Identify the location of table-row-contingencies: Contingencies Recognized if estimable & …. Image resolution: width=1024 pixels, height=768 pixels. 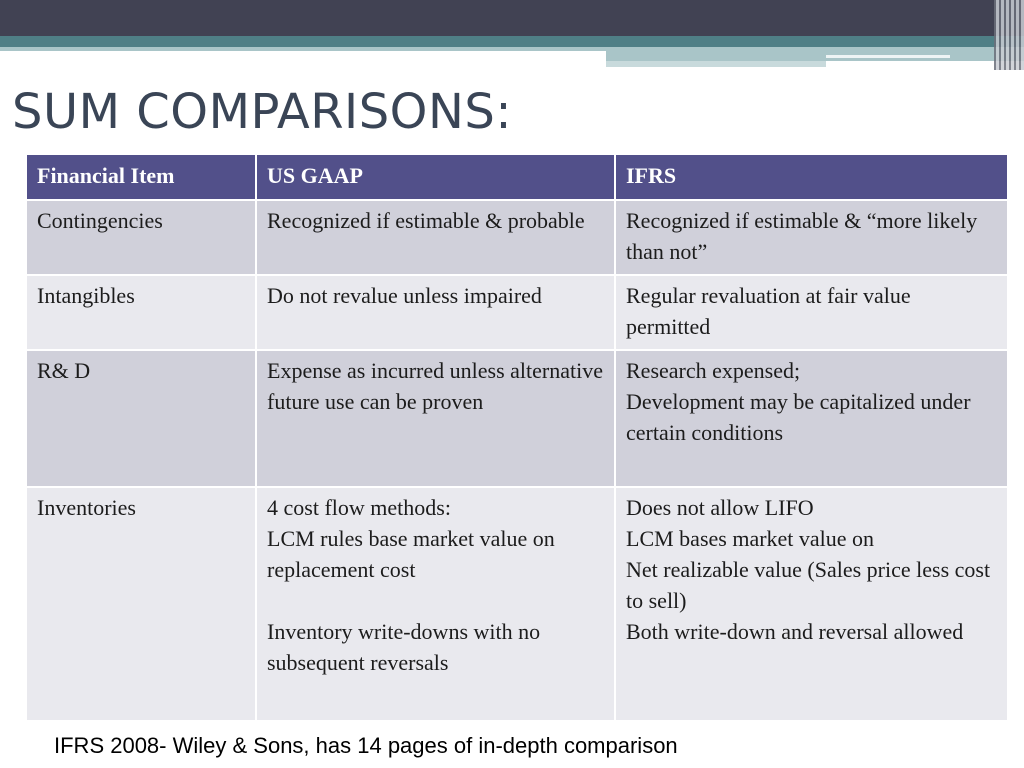
(517, 237).